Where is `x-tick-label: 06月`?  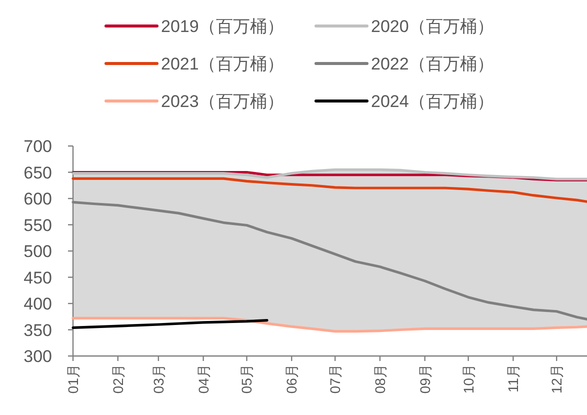 x-tick-label: 06月 is located at coordinates (292, 379).